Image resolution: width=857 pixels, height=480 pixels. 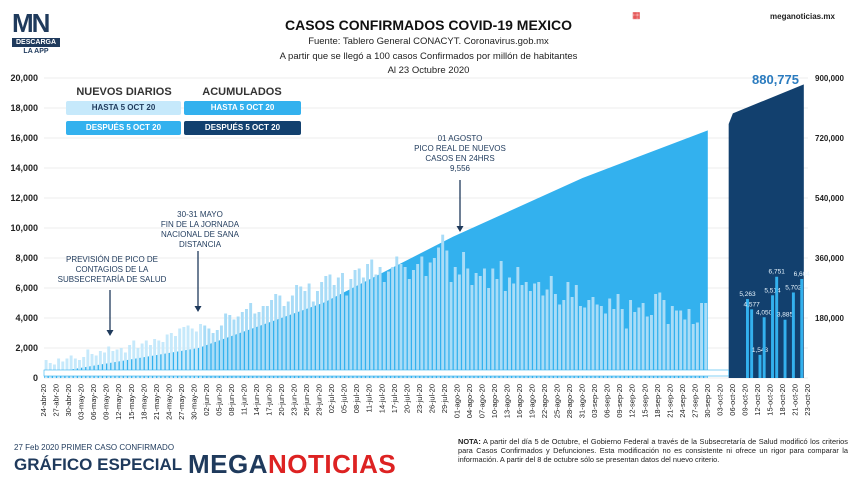 I want to click on daily-bar-label: 5,263, so click(x=747, y=294).